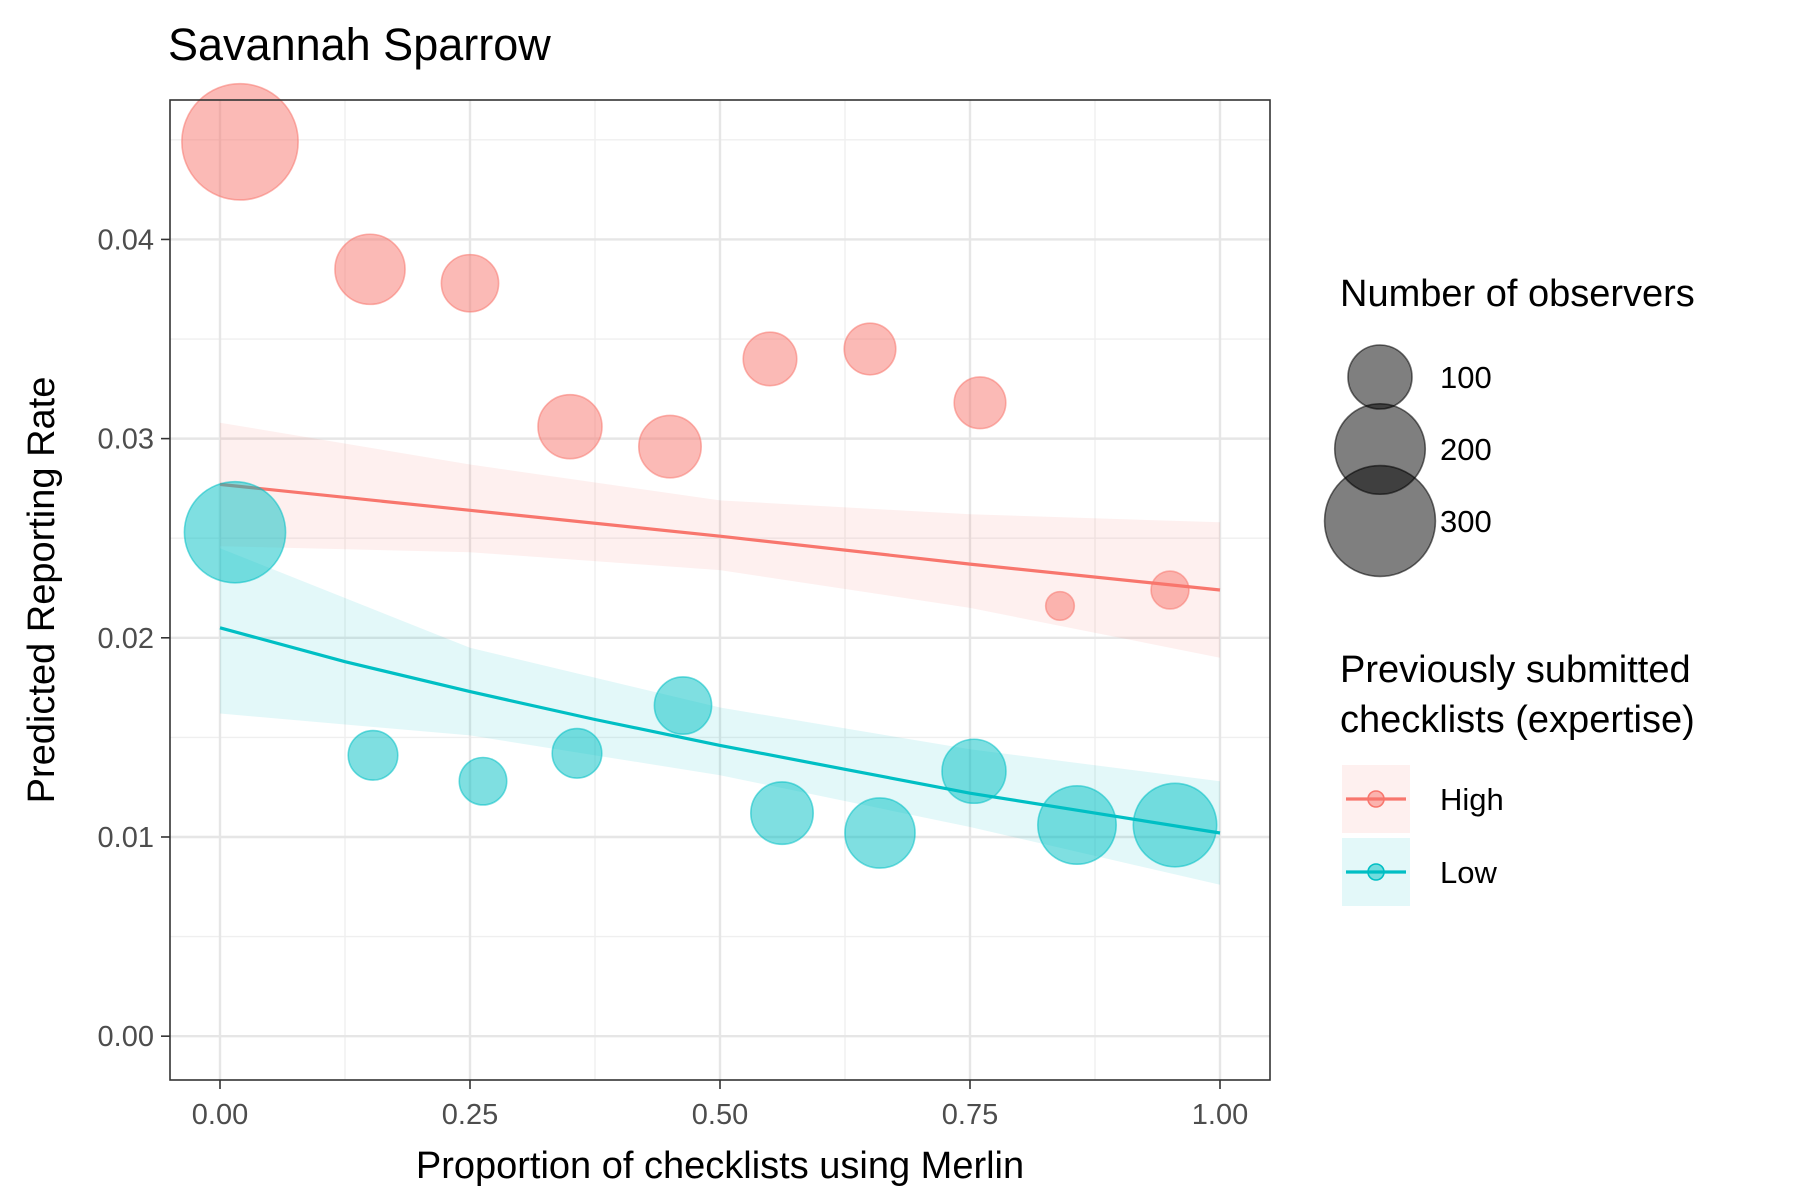 The height and width of the screenshot is (1200, 1800). Describe the element at coordinates (359, 44) in the screenshot. I see `chart-title: Savannah Sparrow` at that location.